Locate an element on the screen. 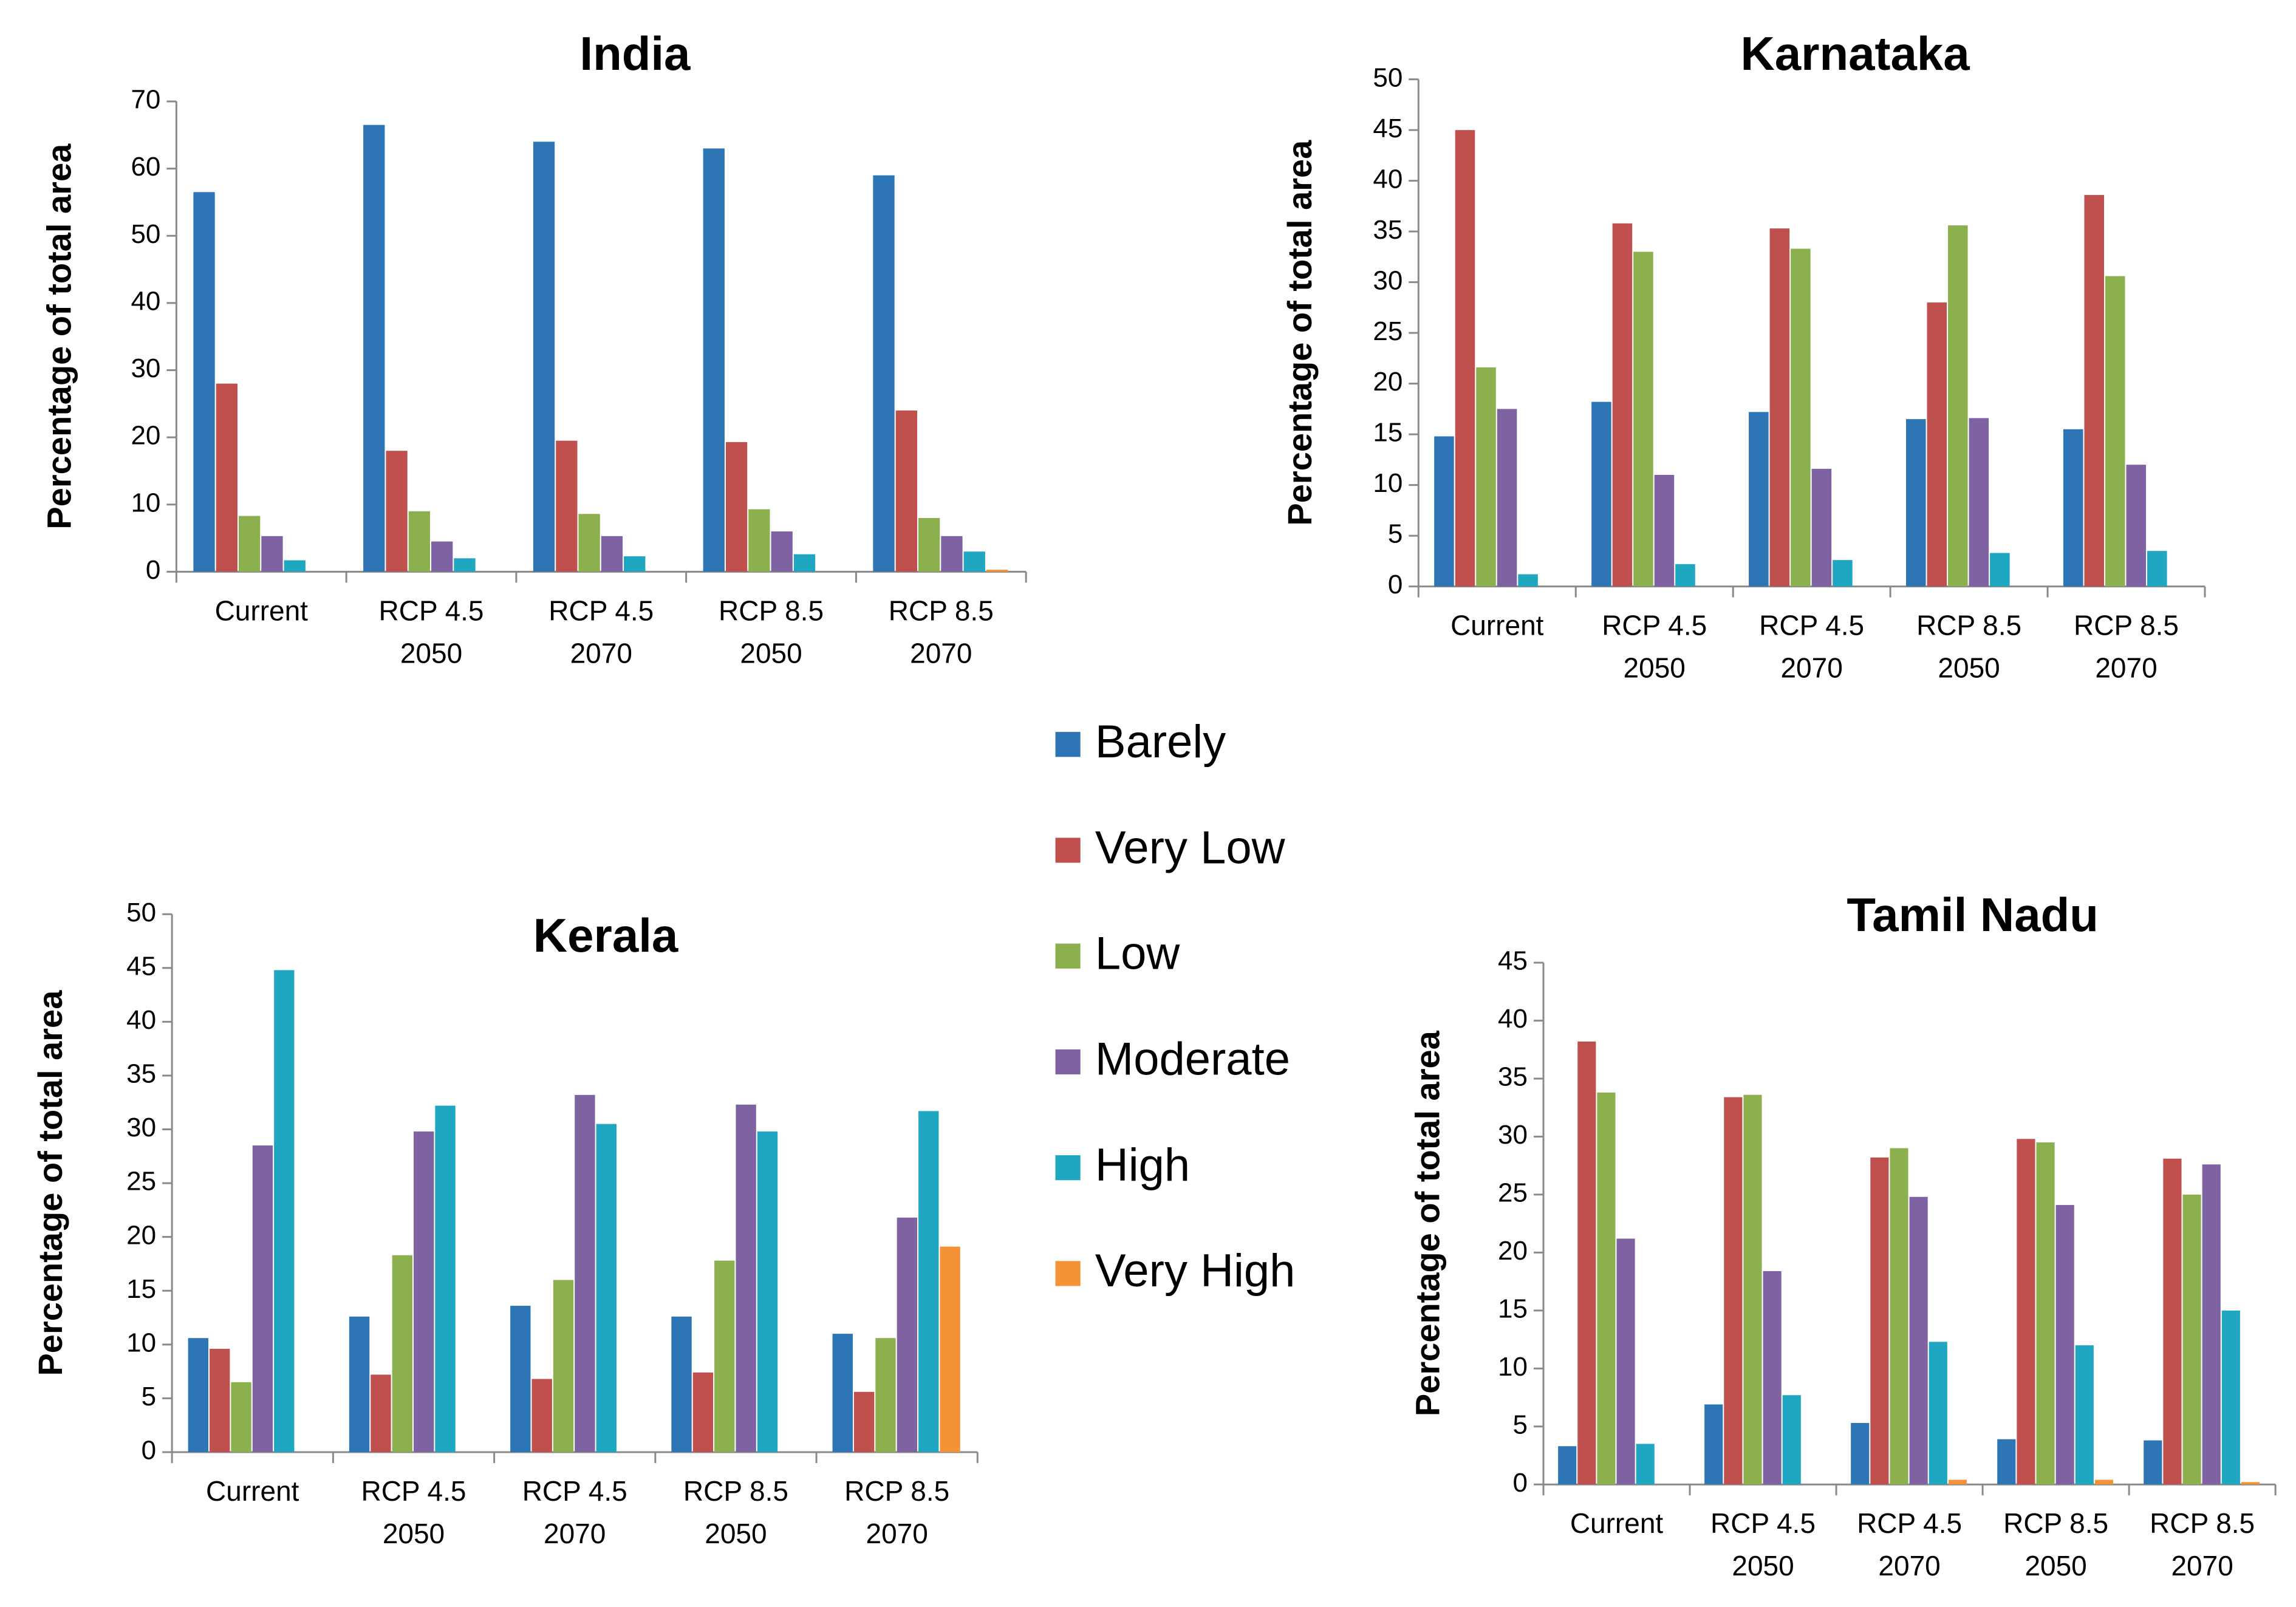 This screenshot has height=1607, width=2296. legend-label: Moderate is located at coordinates (1192, 1059).